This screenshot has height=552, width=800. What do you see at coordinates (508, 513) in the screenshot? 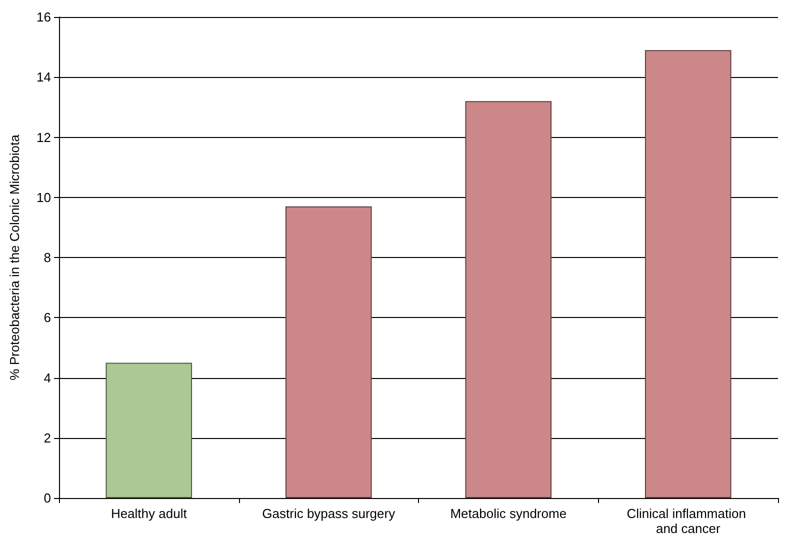
I see `x-tick-label: Metabolic syndrome` at bounding box center [508, 513].